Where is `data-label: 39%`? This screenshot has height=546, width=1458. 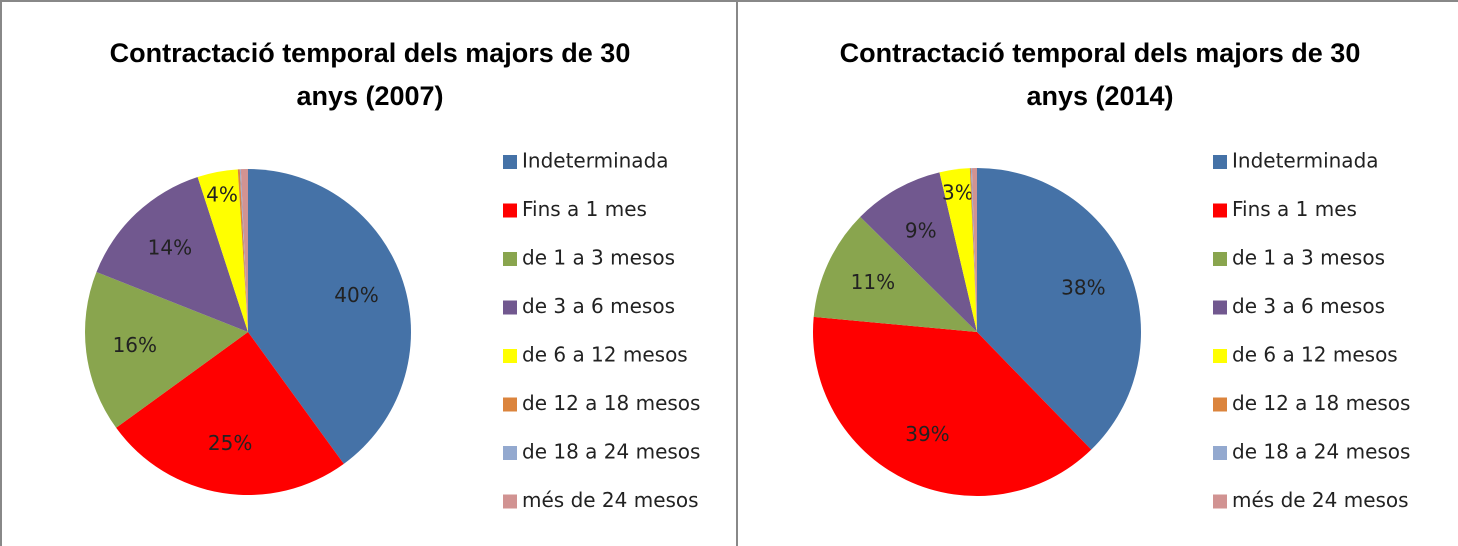
data-label: 39% is located at coordinates (927, 434).